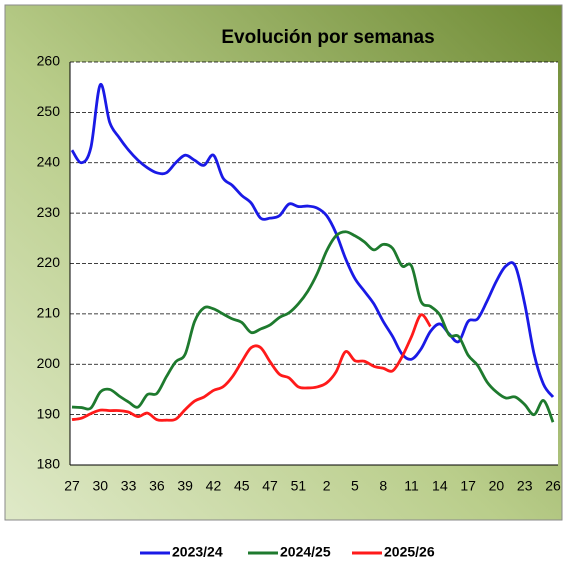 This screenshot has height=566, width=567. Describe the element at coordinates (327, 37) in the screenshot. I see `chart-title: Evolución por semanas` at that location.